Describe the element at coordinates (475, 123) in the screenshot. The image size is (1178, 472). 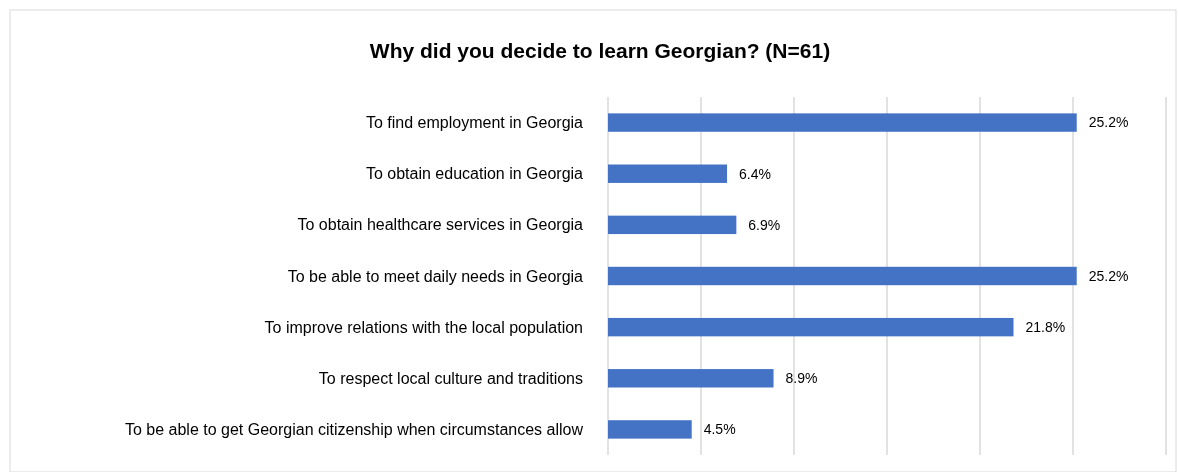
I see `y-tick-label: To find employment in Georgia` at that location.